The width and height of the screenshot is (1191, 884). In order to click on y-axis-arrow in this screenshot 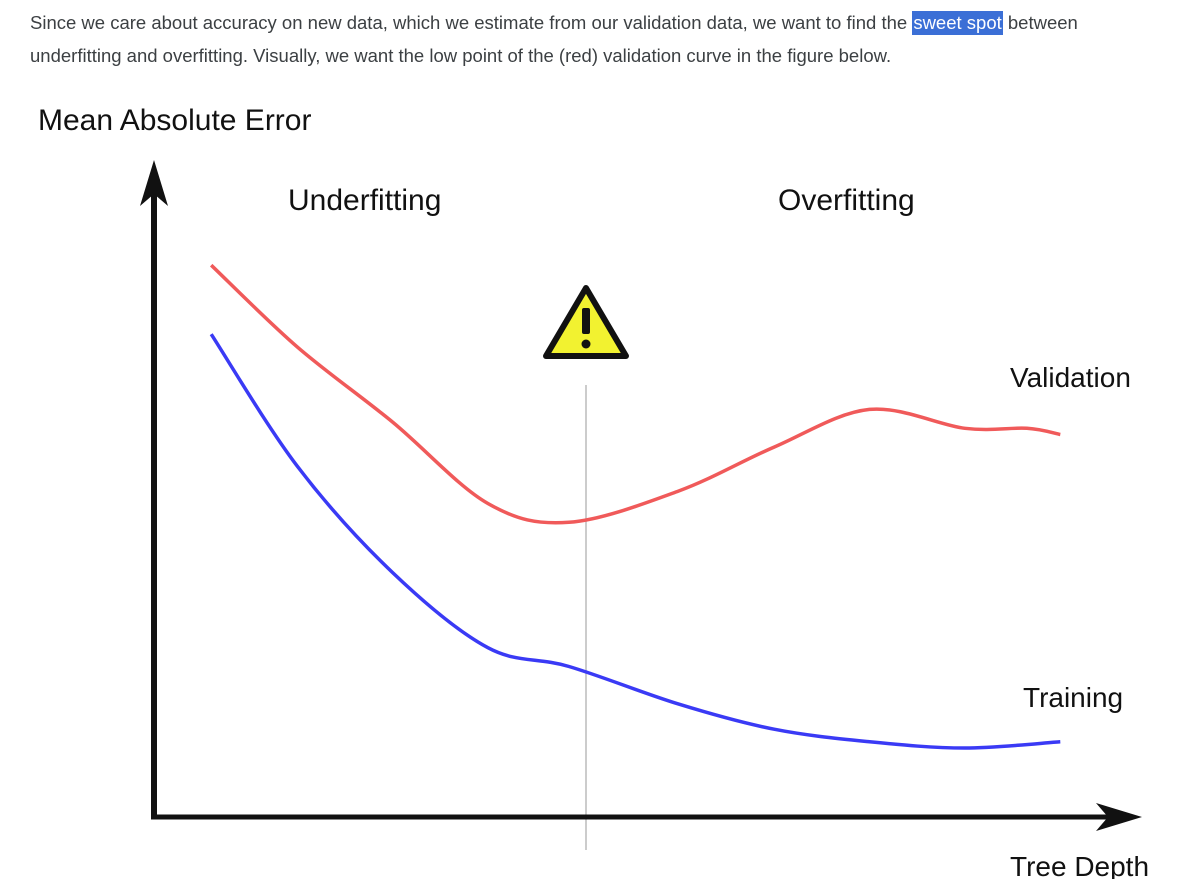, I will do `click(154, 183)`.